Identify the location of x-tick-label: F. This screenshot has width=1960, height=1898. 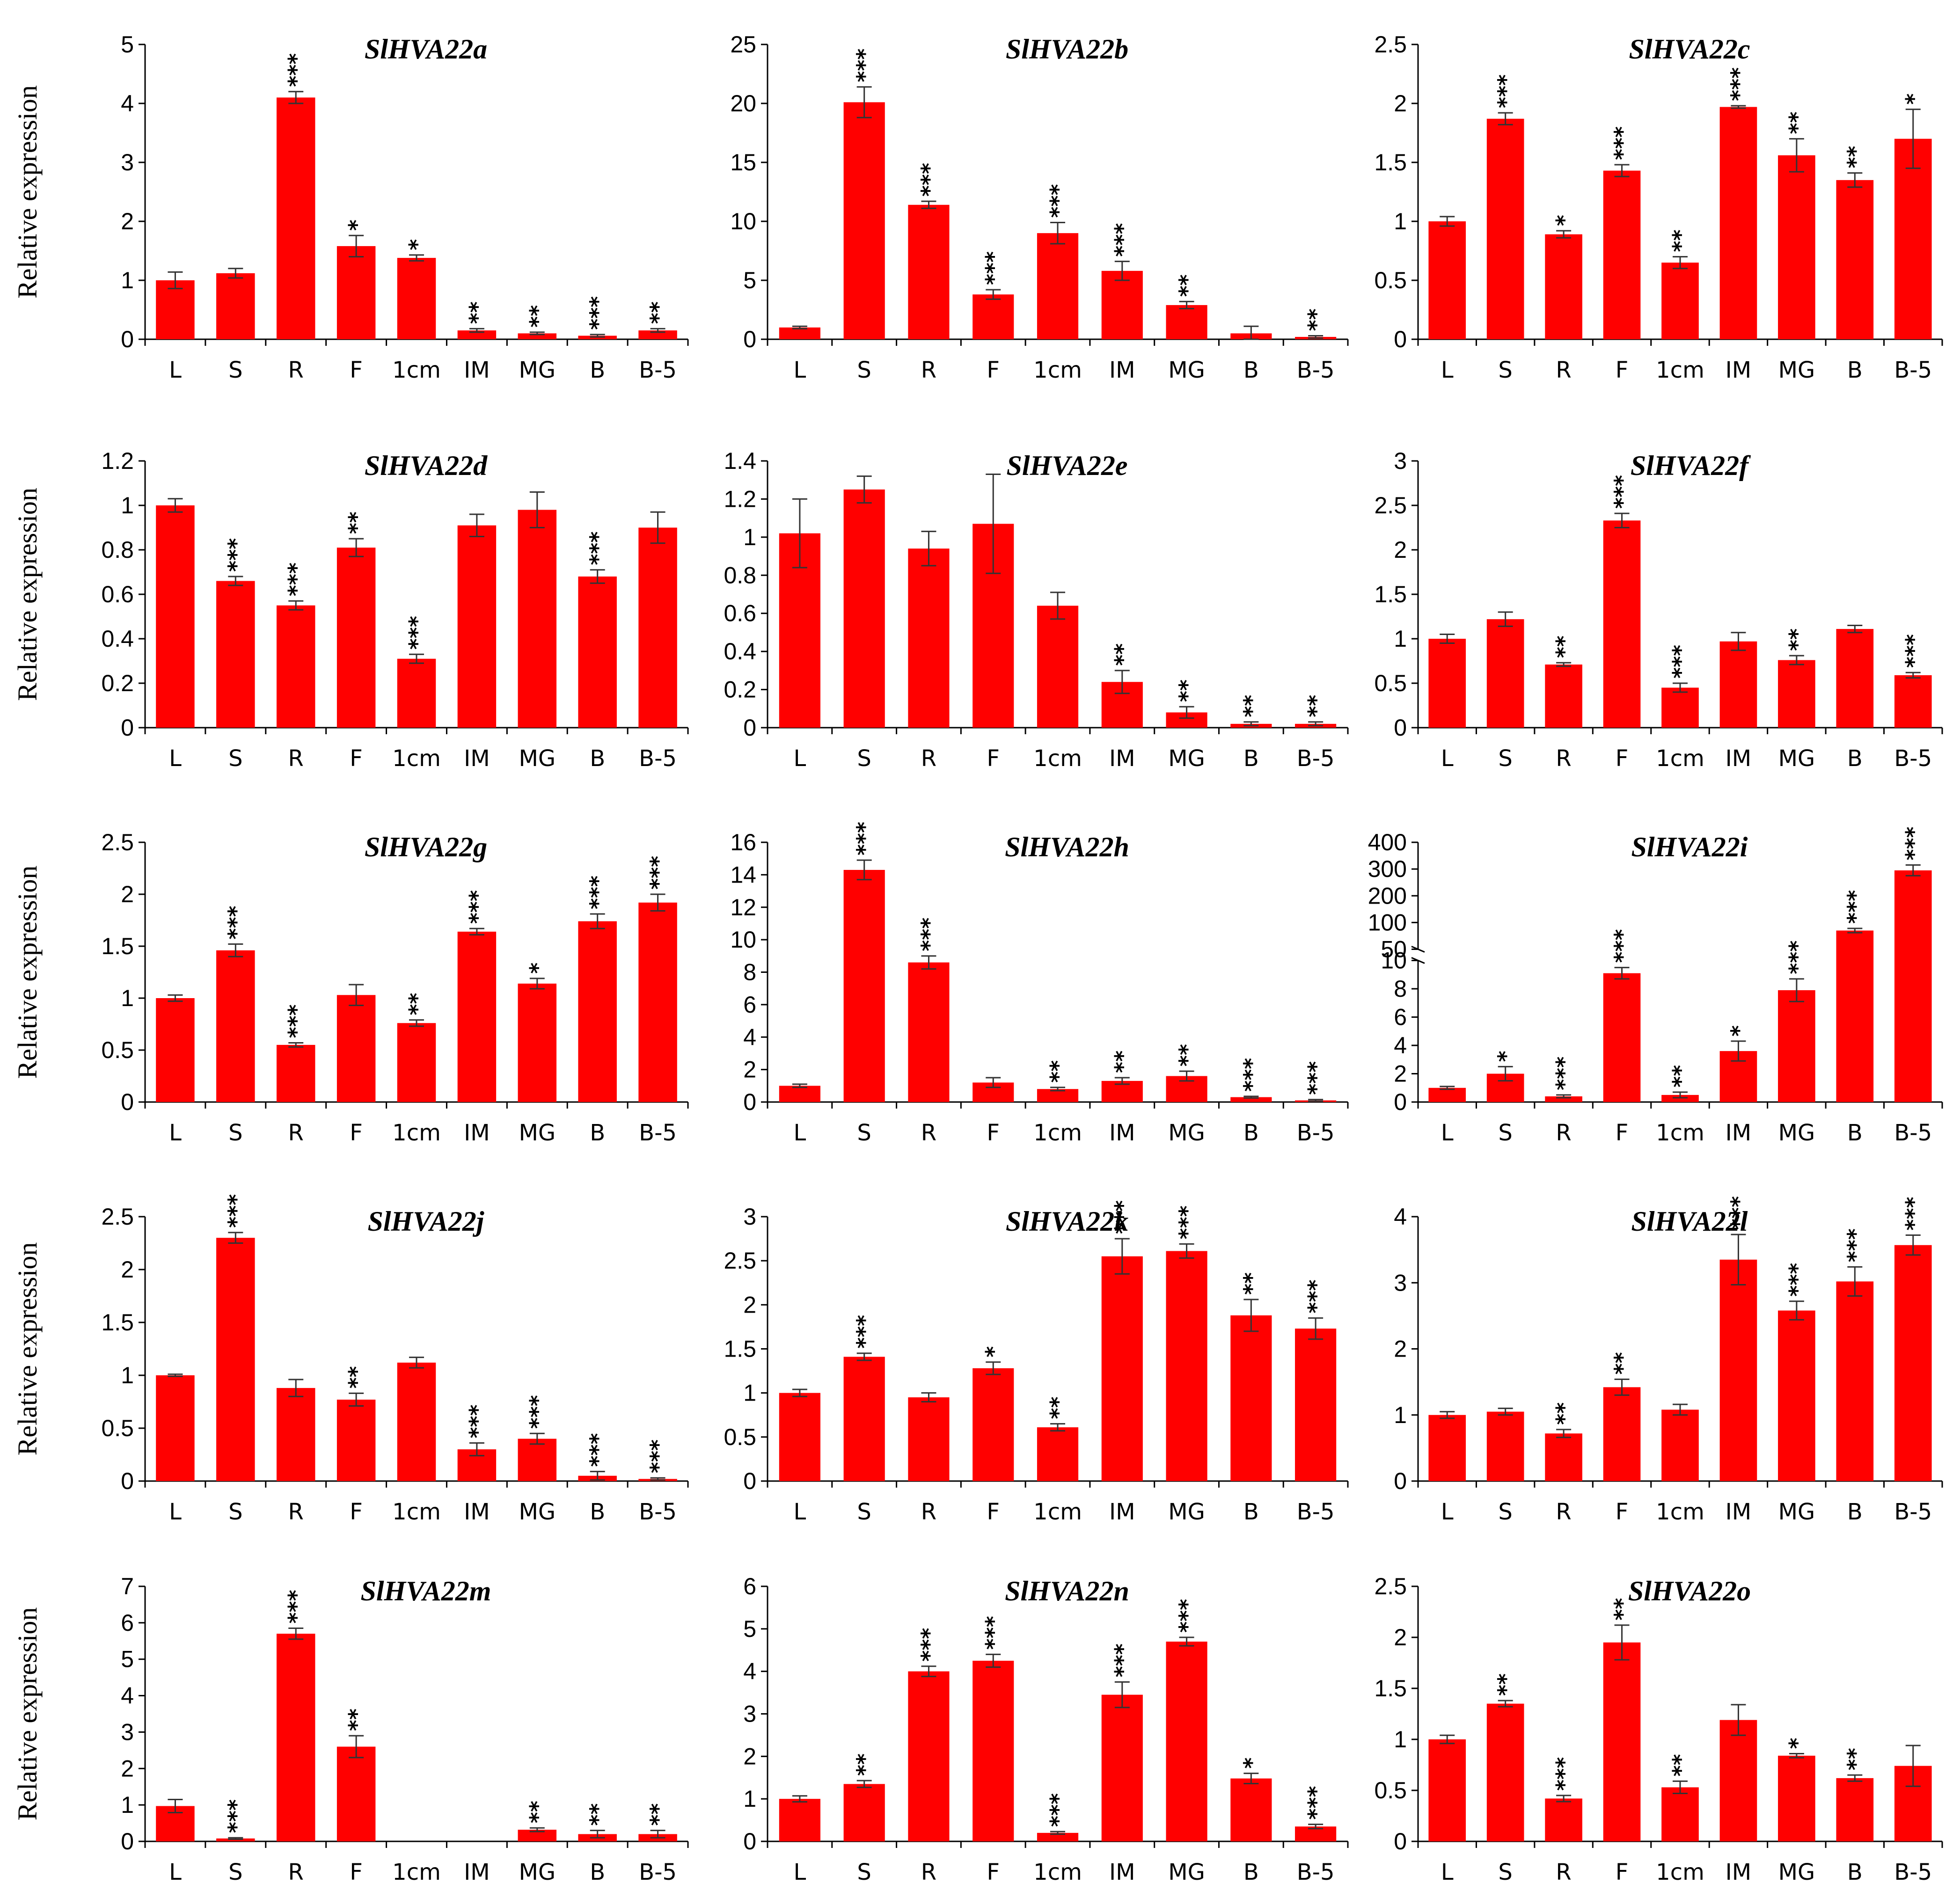
(1622, 1133).